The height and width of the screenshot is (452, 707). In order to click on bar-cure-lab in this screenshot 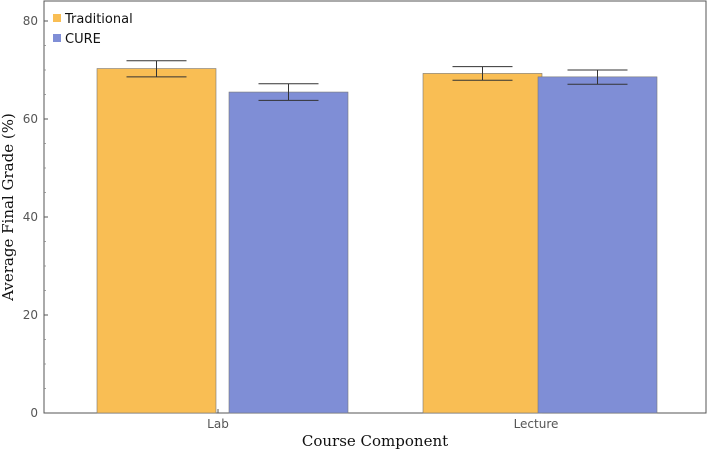, I will do `click(288, 252)`.